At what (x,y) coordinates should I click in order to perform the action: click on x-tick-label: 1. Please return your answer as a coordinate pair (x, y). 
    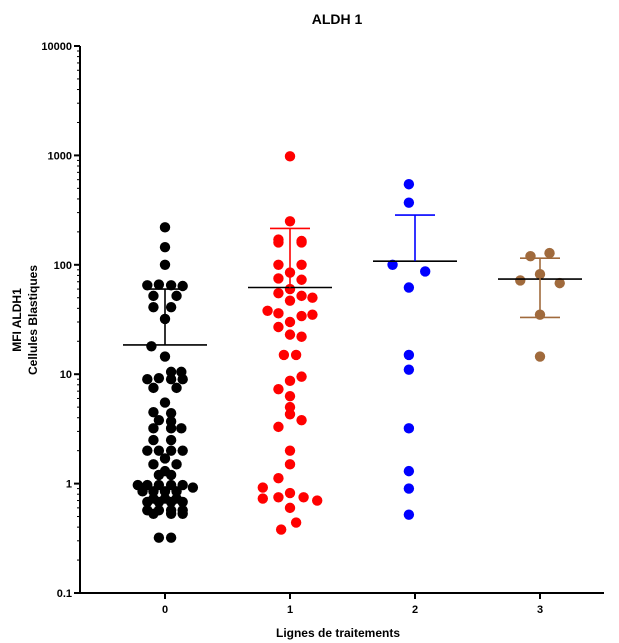
    Looking at the image, I should click on (290, 610).